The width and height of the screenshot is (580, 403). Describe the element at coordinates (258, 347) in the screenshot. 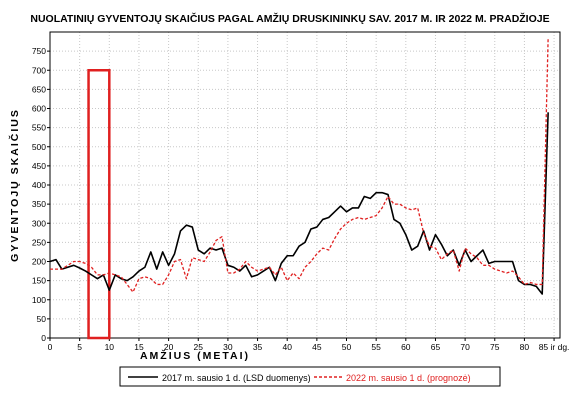

I see `x-tick-label: 35` at that location.